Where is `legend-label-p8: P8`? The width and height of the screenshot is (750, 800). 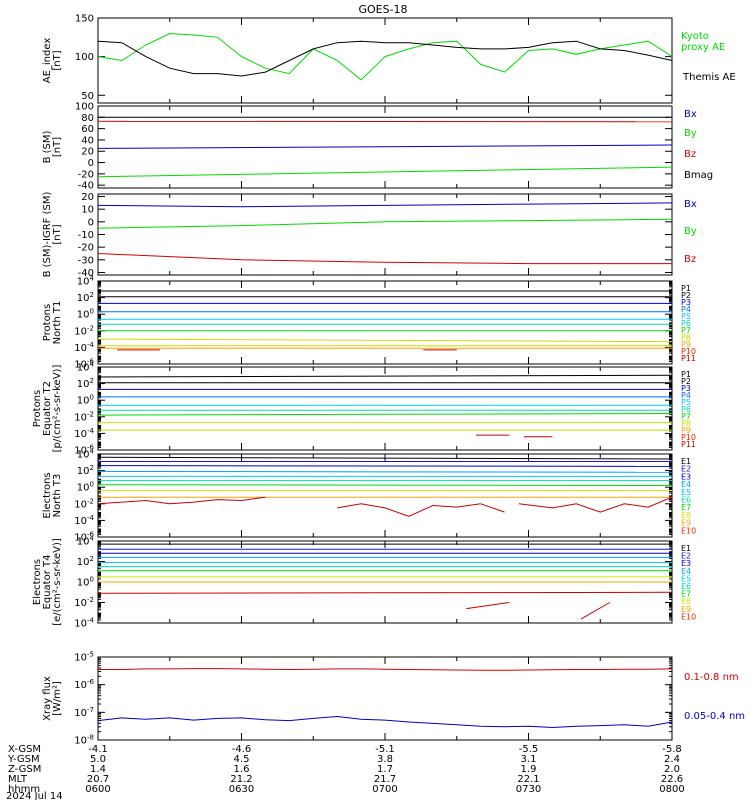
legend-label-p8: P8 is located at coordinates (686, 337).